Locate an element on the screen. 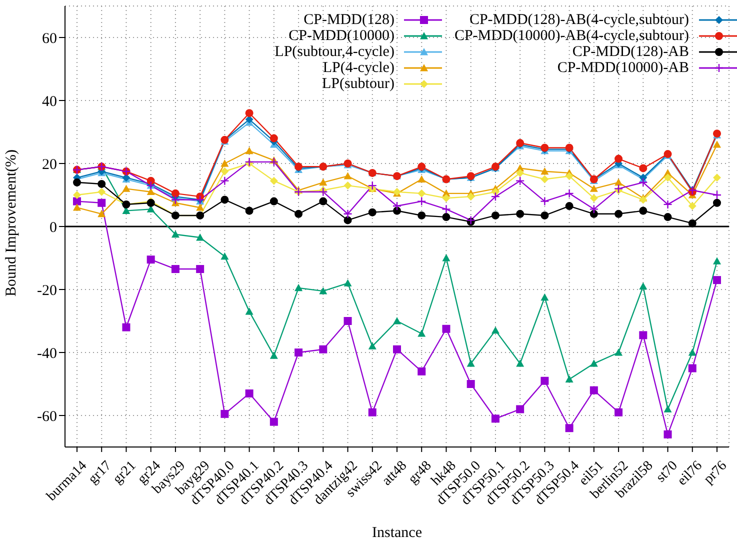 The height and width of the screenshot is (557, 737). legend-label: LP(subtour) is located at coordinates (358, 84).